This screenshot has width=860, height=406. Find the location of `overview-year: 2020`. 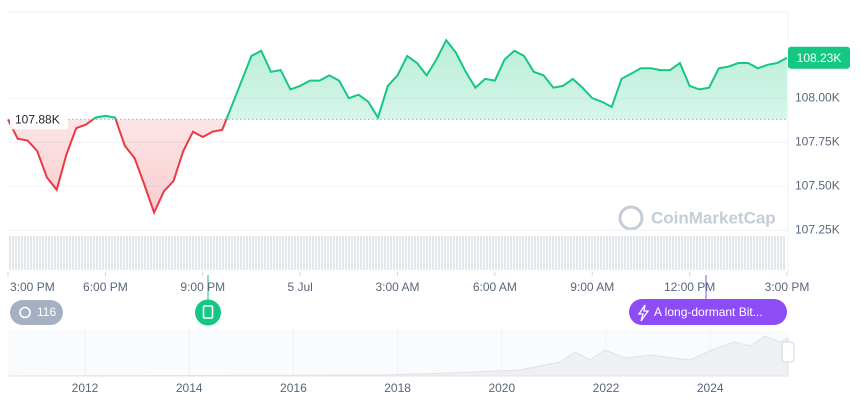

overview-year: 2020 is located at coordinates (501, 388).